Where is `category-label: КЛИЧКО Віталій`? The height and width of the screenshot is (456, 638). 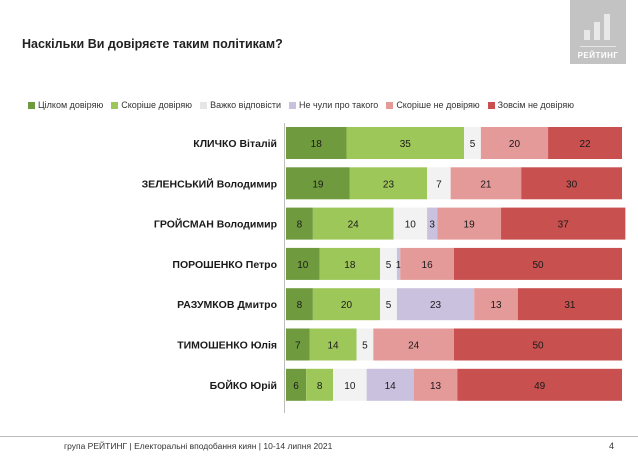 category-label: КЛИЧКО Віталій is located at coordinates (235, 144).